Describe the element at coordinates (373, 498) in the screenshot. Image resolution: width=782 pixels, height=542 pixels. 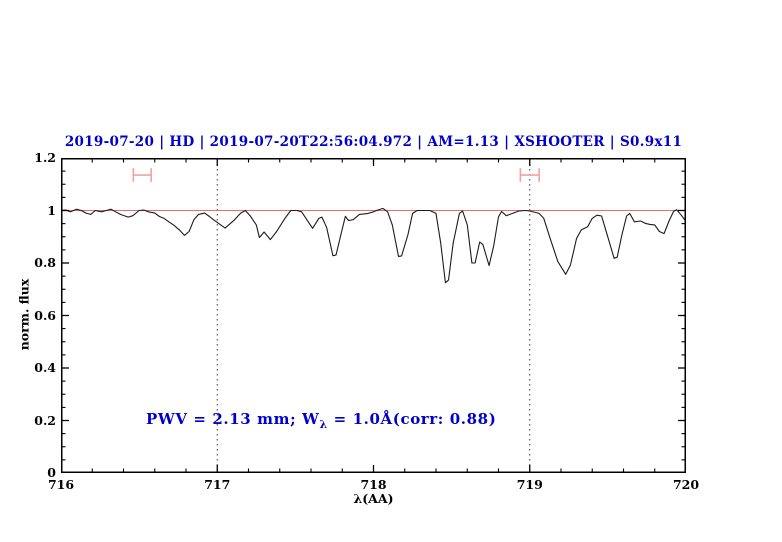
I see `x-axis-label: λ(AA)` at that location.